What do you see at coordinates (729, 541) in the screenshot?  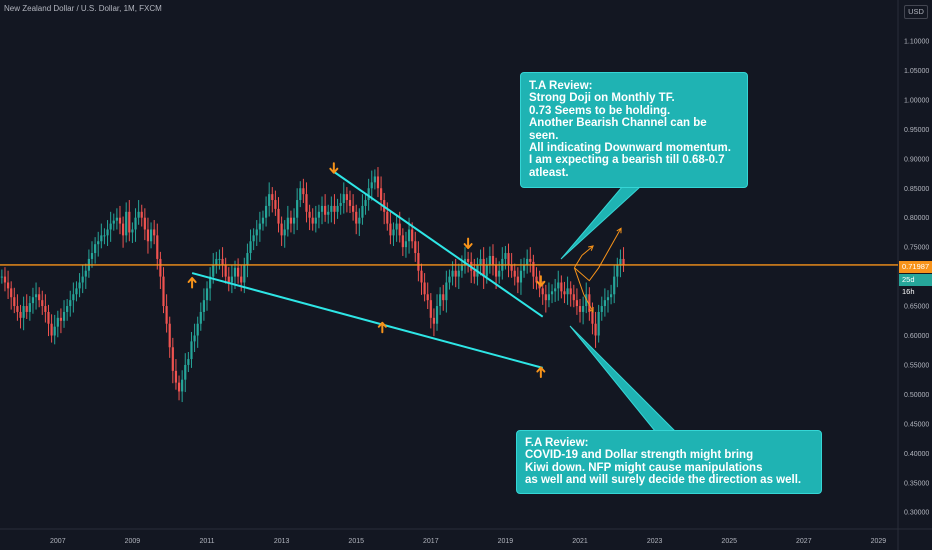 I see `x-tick-label: 2025` at bounding box center [729, 541].